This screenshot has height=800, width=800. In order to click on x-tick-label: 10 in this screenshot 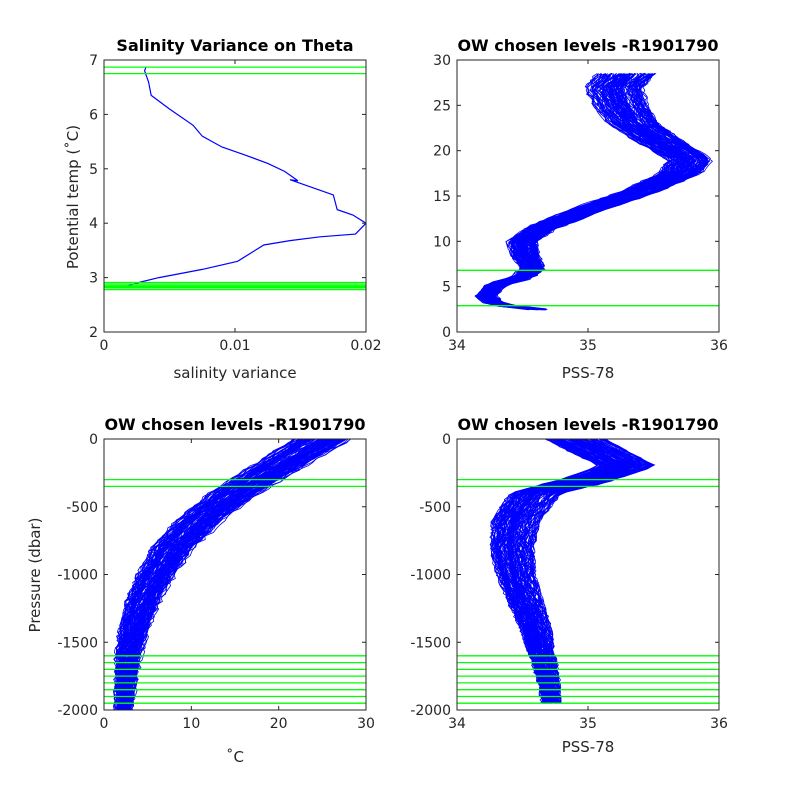, I will do `click(191, 724)`.